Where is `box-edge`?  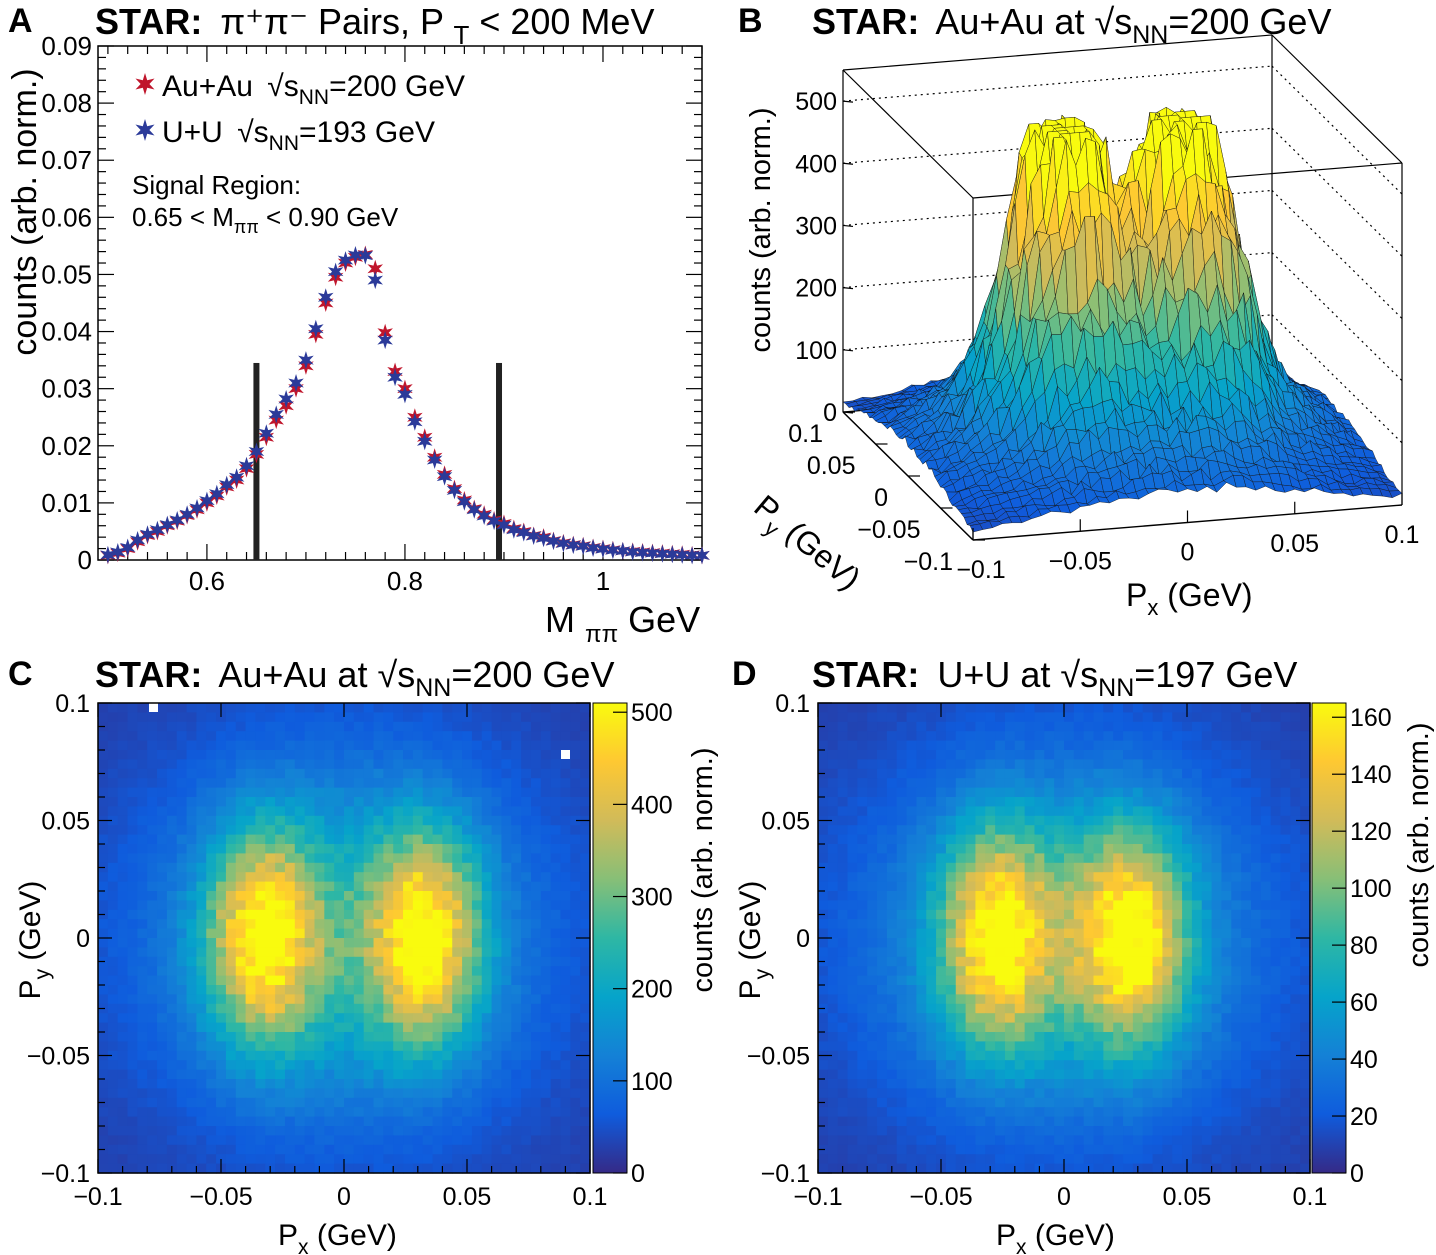
box-edge is located at coordinates (1057, 52).